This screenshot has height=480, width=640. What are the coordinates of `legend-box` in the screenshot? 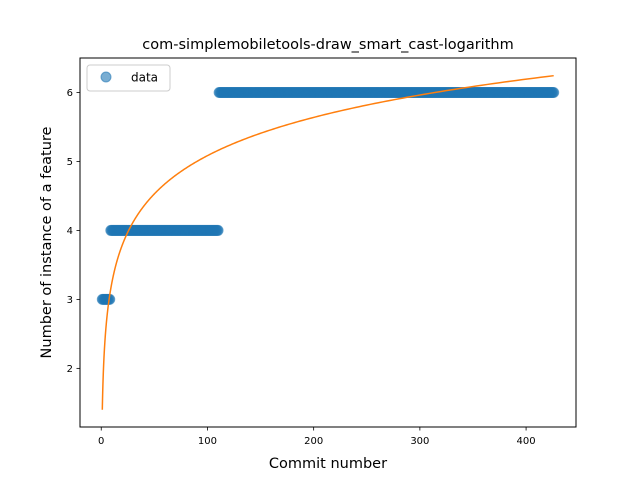 It's located at (128, 78).